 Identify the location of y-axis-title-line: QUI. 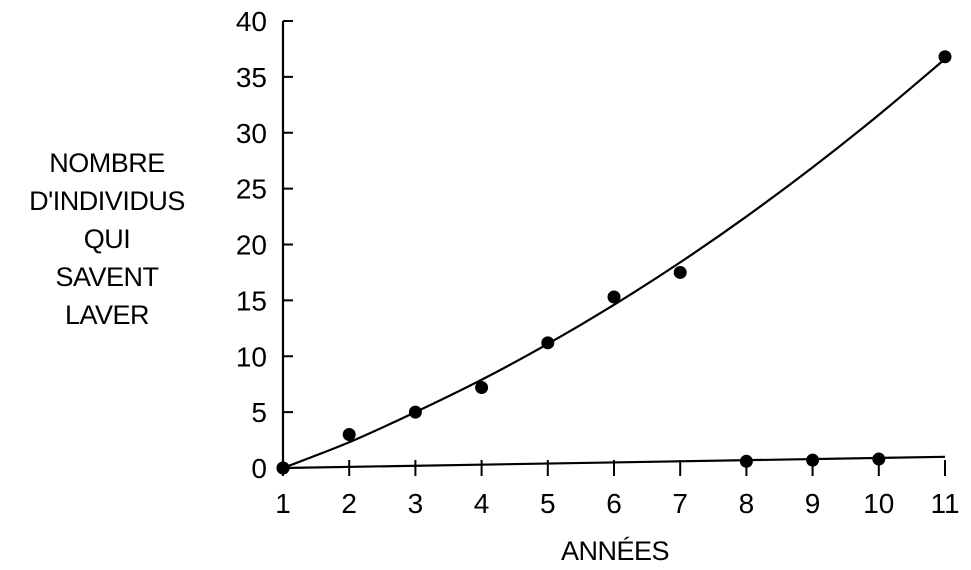
(107, 239).